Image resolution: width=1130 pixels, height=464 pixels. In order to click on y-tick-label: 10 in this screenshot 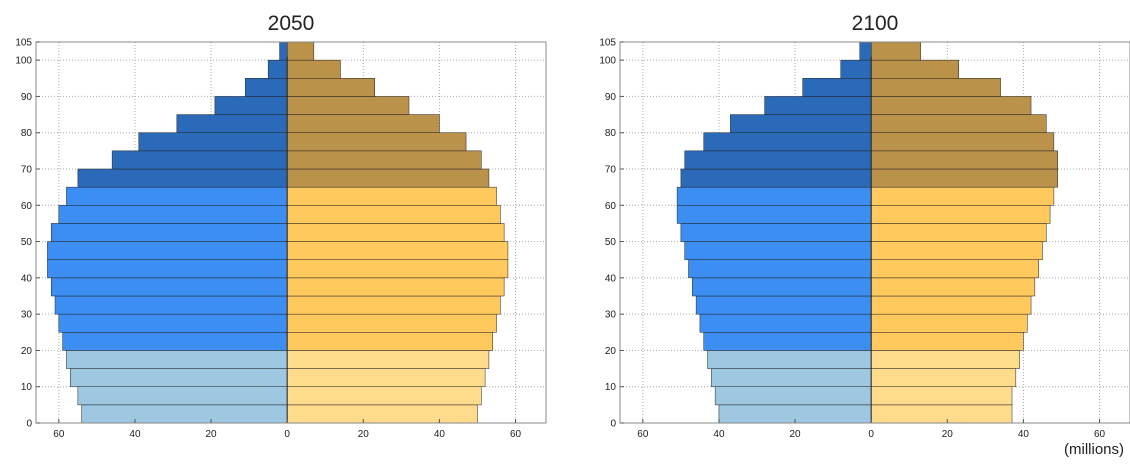, I will do `click(27, 387)`.